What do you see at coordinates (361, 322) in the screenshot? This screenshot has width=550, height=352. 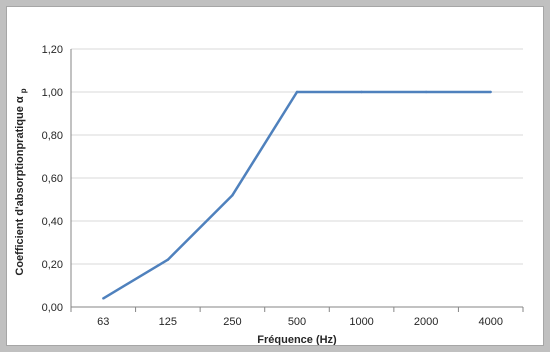 I see `x-tick-label: 1000` at bounding box center [361, 322].